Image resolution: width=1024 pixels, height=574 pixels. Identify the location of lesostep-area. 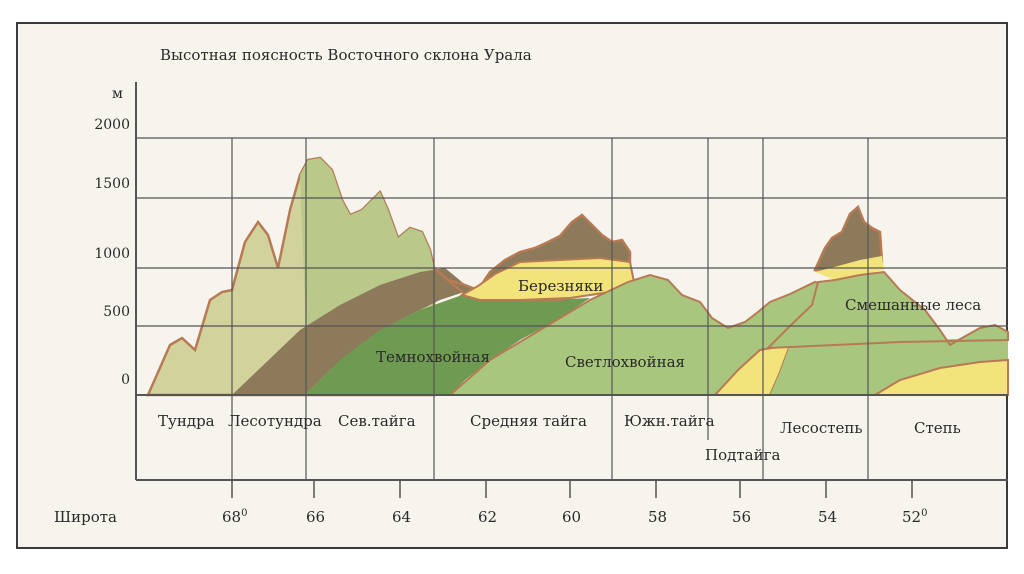
(889, 366).